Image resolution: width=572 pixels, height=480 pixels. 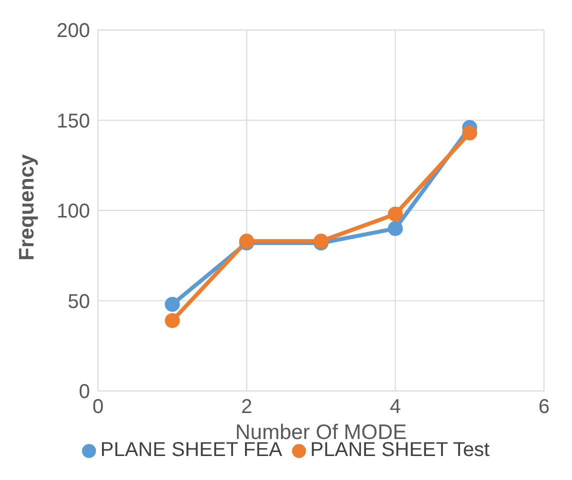 I want to click on y-tick-label: 200, so click(x=73, y=31).